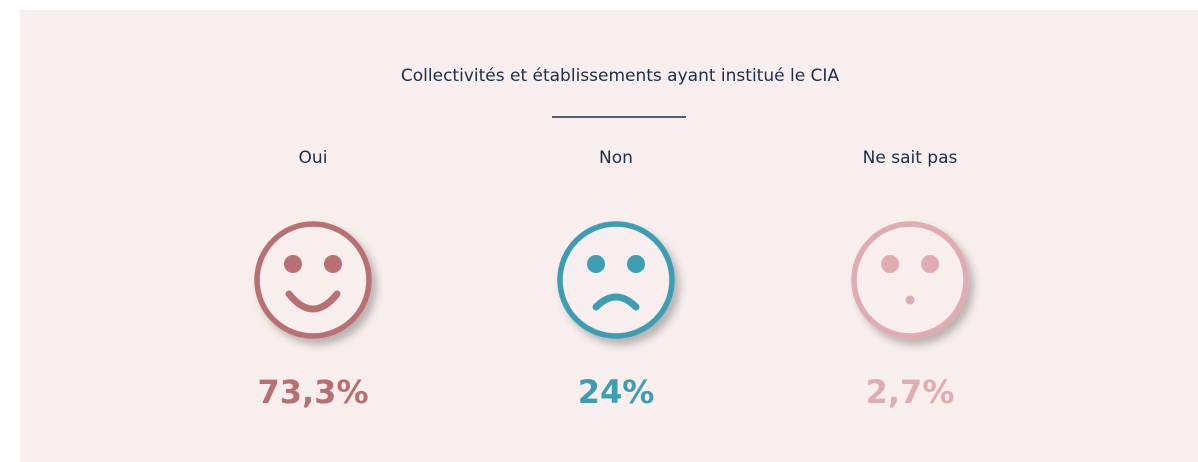 Image resolution: width=1198 pixels, height=462 pixels. I want to click on value-label: 24%, so click(616, 392).